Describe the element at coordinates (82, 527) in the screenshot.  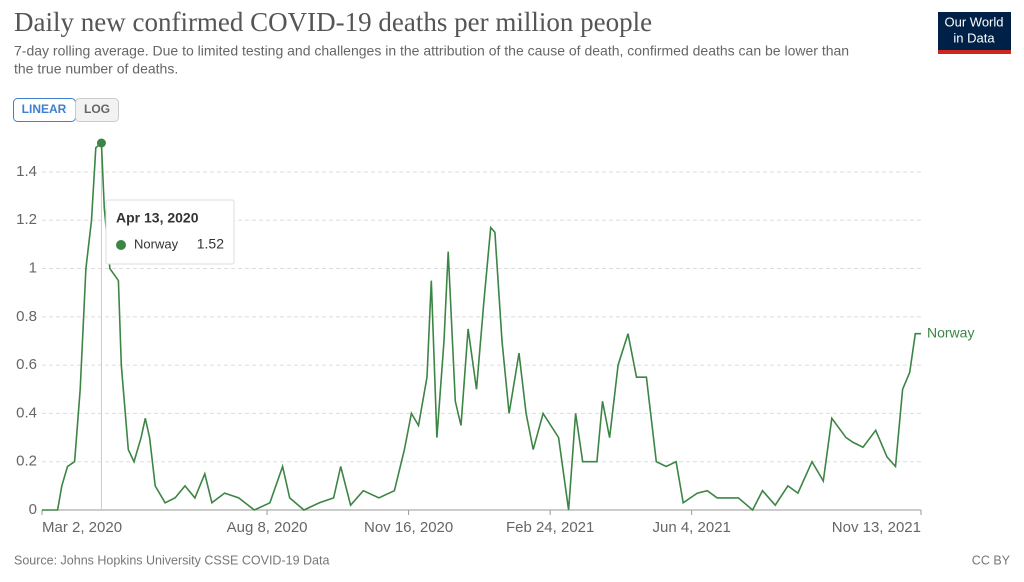
I see `x-tick-label: Mar 2, 2020` at that location.